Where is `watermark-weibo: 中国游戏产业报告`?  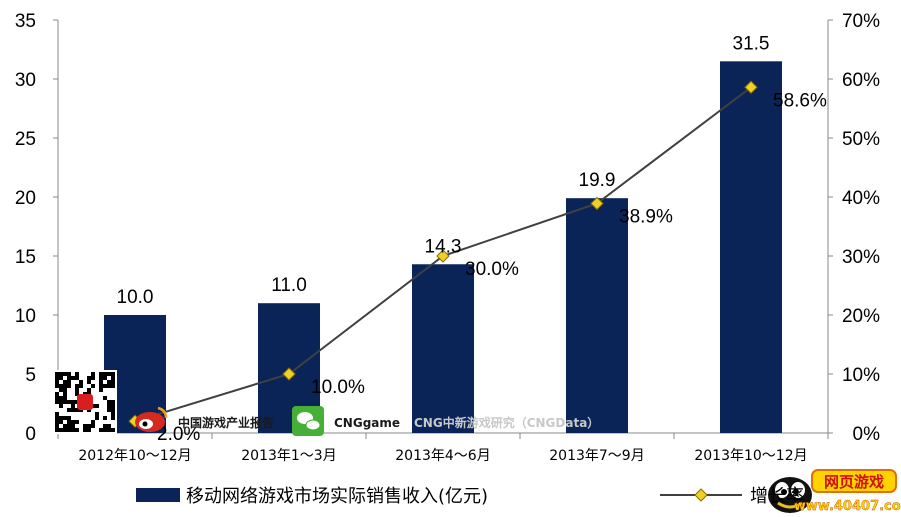
watermark-weibo: 中国游戏产业报告 is located at coordinates (204, 419).